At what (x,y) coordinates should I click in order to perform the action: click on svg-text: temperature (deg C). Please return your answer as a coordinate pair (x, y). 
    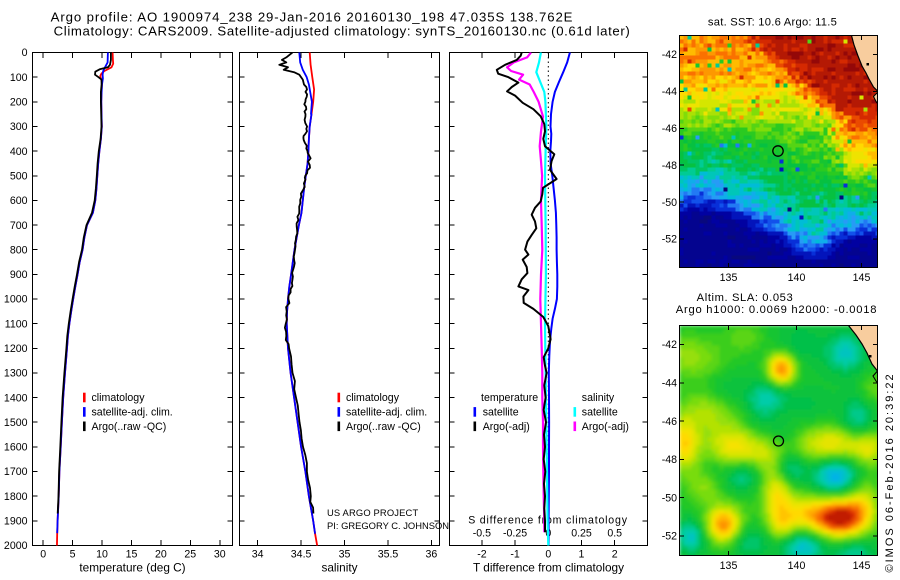
    Looking at the image, I should click on (132, 568).